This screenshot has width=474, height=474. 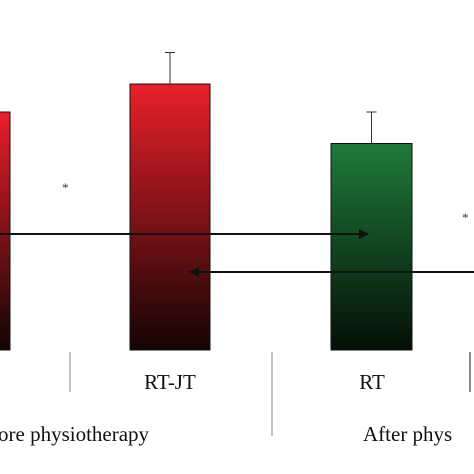 What do you see at coordinates (371, 247) in the screenshot?
I see `bar-rt` at bounding box center [371, 247].